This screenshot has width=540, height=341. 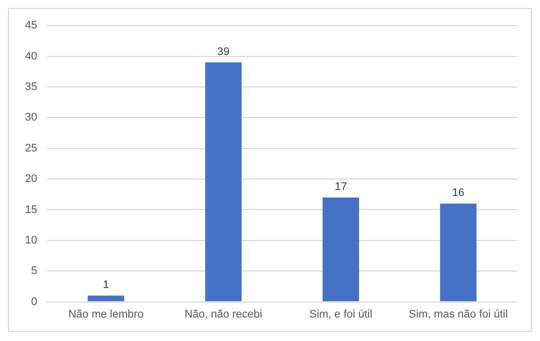 What do you see at coordinates (31, 87) in the screenshot?
I see `y-tick-label: 35` at bounding box center [31, 87].